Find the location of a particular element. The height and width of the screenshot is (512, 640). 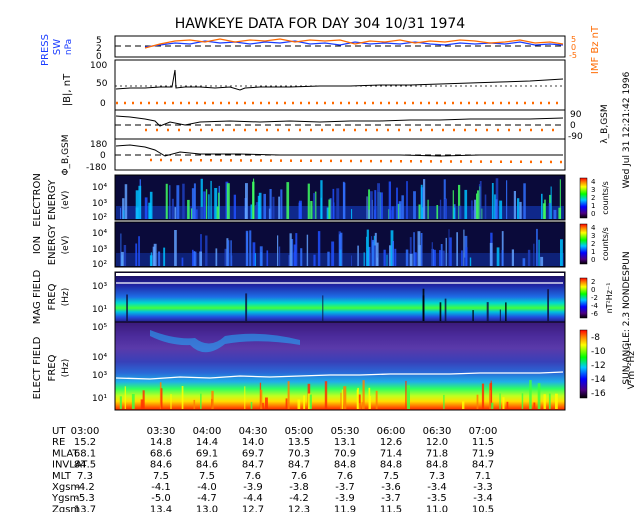

ephemeris-row-label: UT is located at coordinates (59, 431).